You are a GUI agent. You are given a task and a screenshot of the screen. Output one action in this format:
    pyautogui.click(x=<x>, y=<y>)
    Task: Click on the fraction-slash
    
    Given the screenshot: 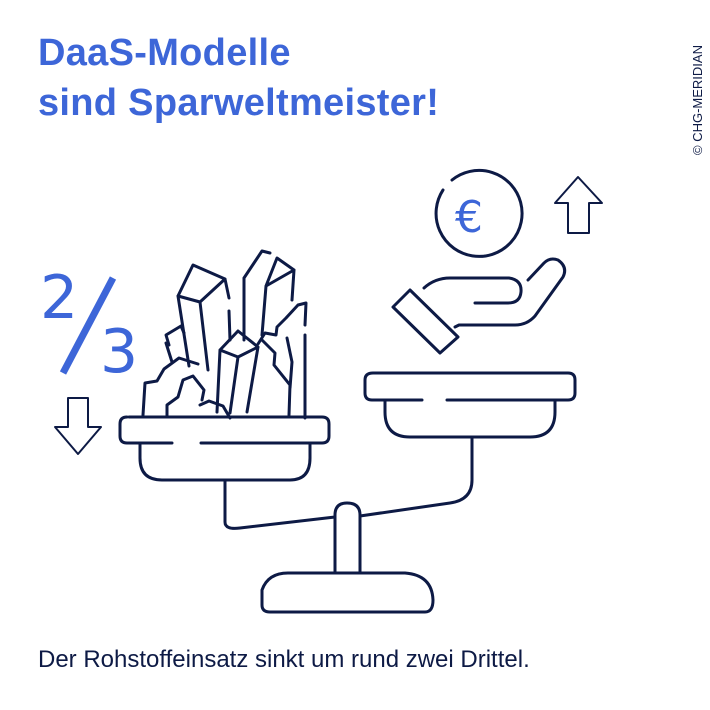 What is the action you would take?
    pyautogui.click(x=88, y=325)
    